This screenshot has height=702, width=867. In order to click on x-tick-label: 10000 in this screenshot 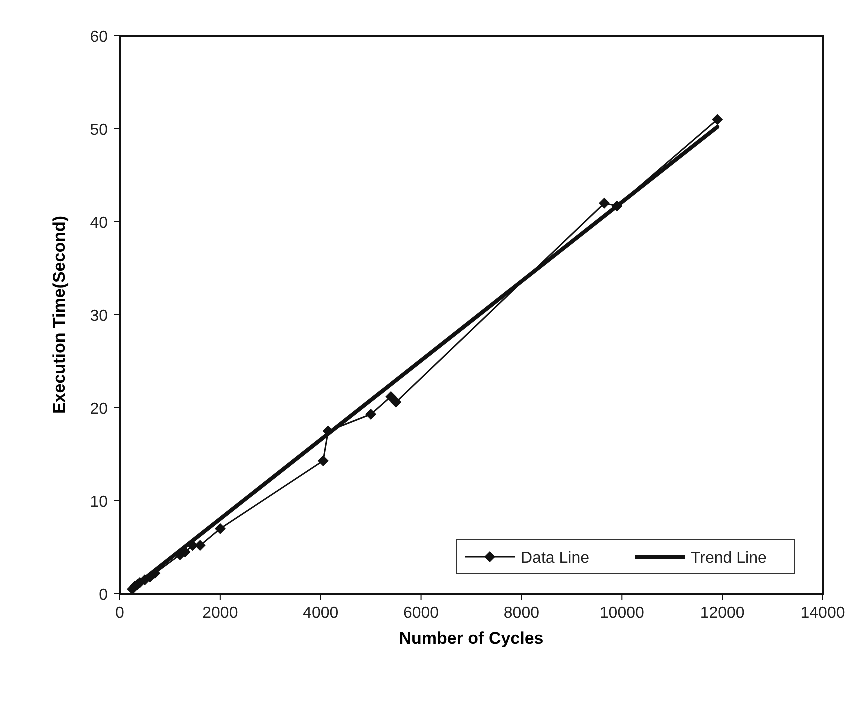, I will do `click(622, 613)`.